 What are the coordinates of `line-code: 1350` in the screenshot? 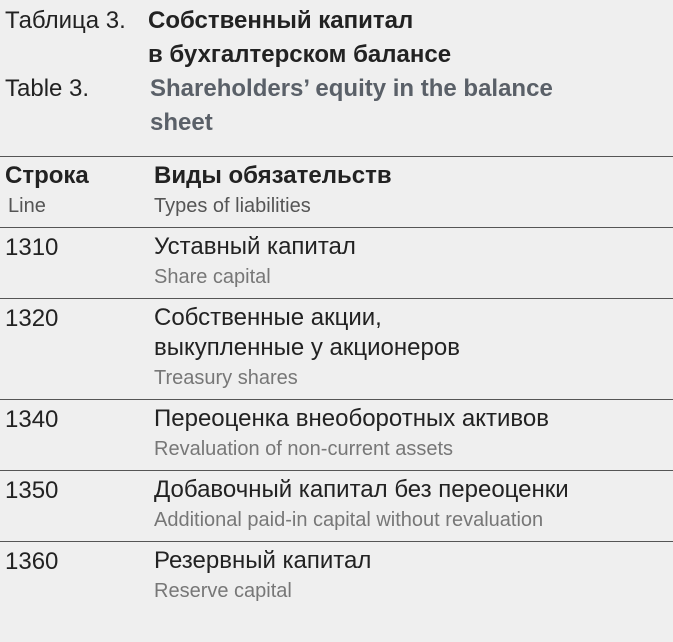 It's located at (32, 490).